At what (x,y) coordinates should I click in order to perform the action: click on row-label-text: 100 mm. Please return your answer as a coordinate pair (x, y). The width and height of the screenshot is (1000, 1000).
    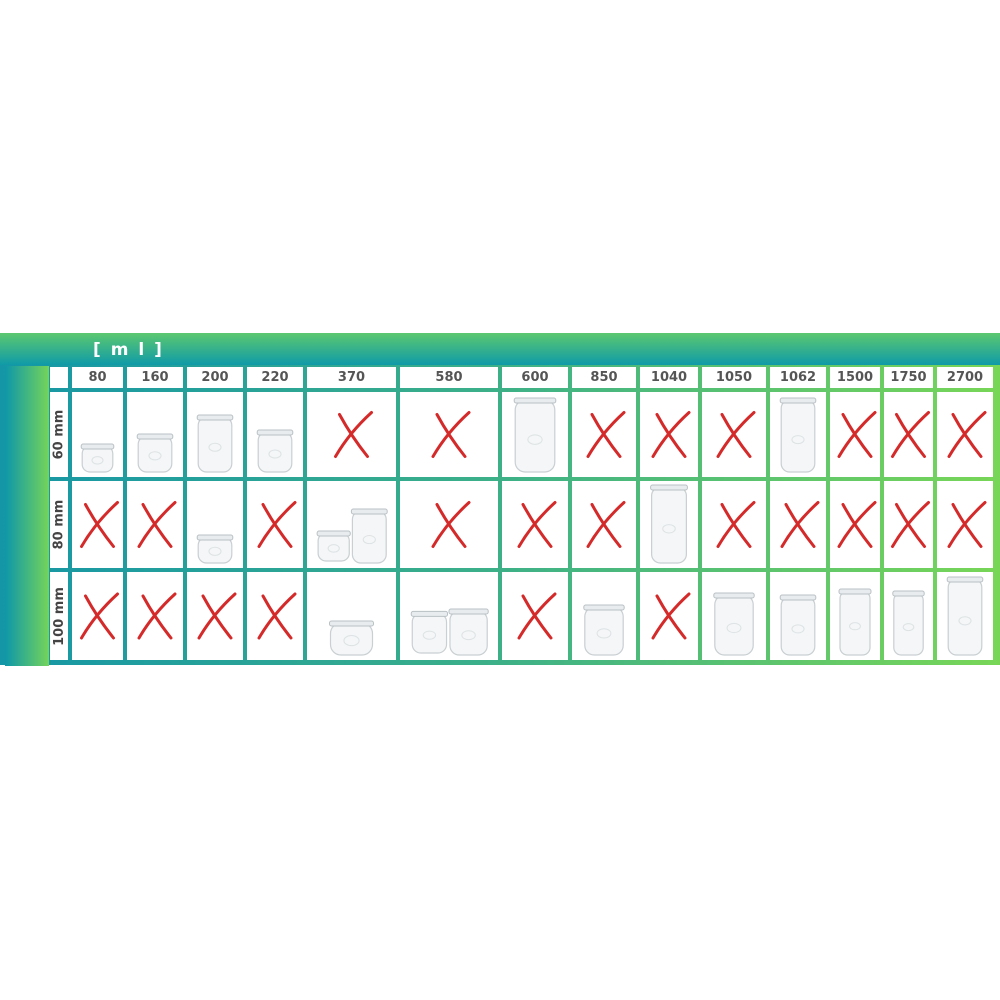
    Looking at the image, I should click on (59, 616).